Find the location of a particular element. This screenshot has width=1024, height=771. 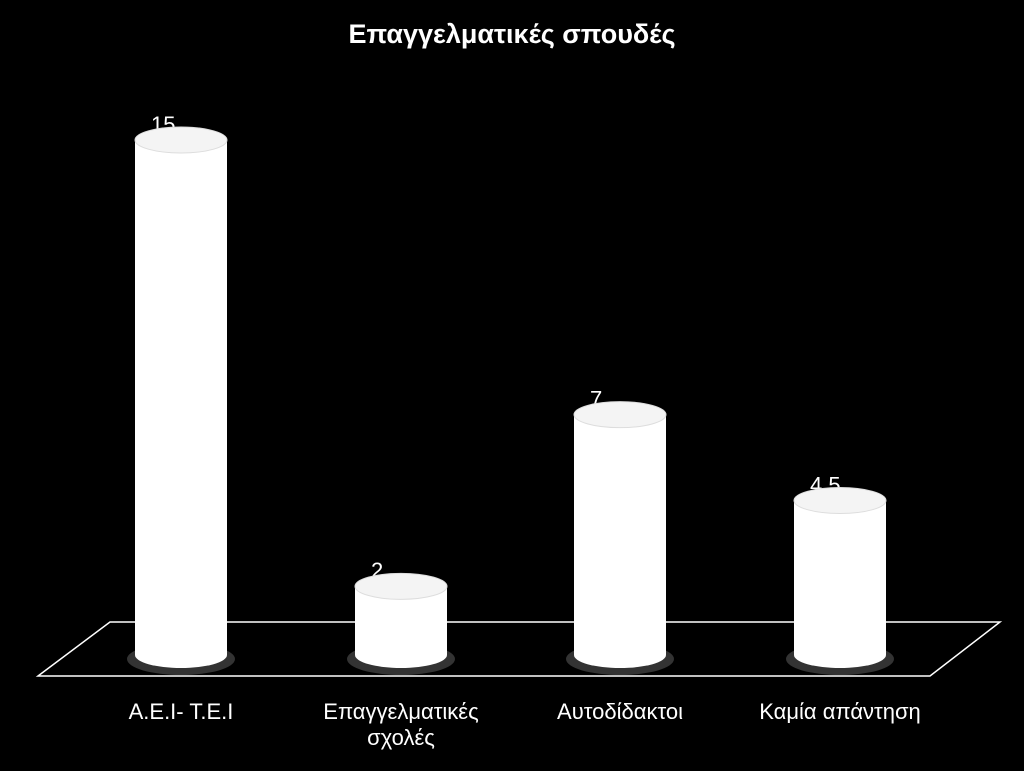

x-tick-label: Α.Ε.Ι- Τ.Ε.Ι is located at coordinates (181, 711).